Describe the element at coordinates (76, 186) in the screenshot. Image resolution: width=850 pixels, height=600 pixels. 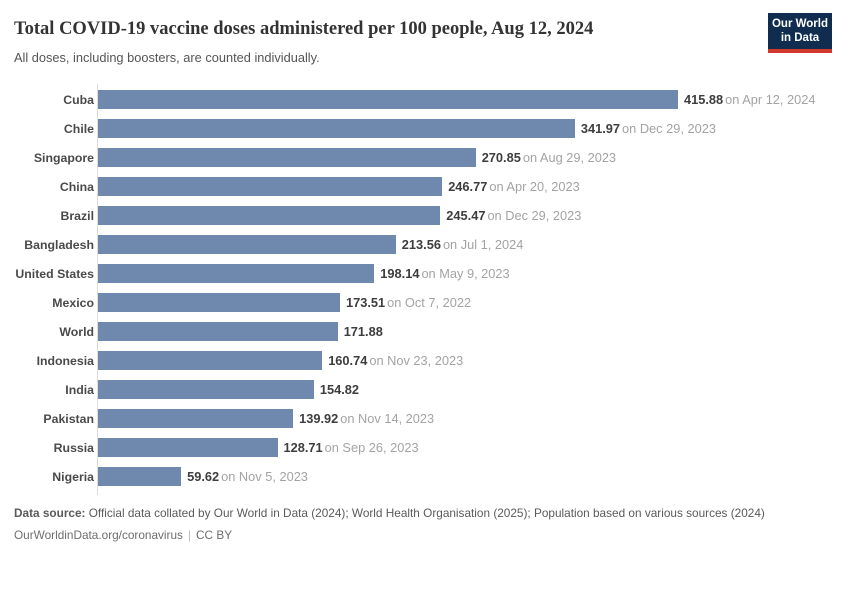
I see `entity-label: China` at that location.